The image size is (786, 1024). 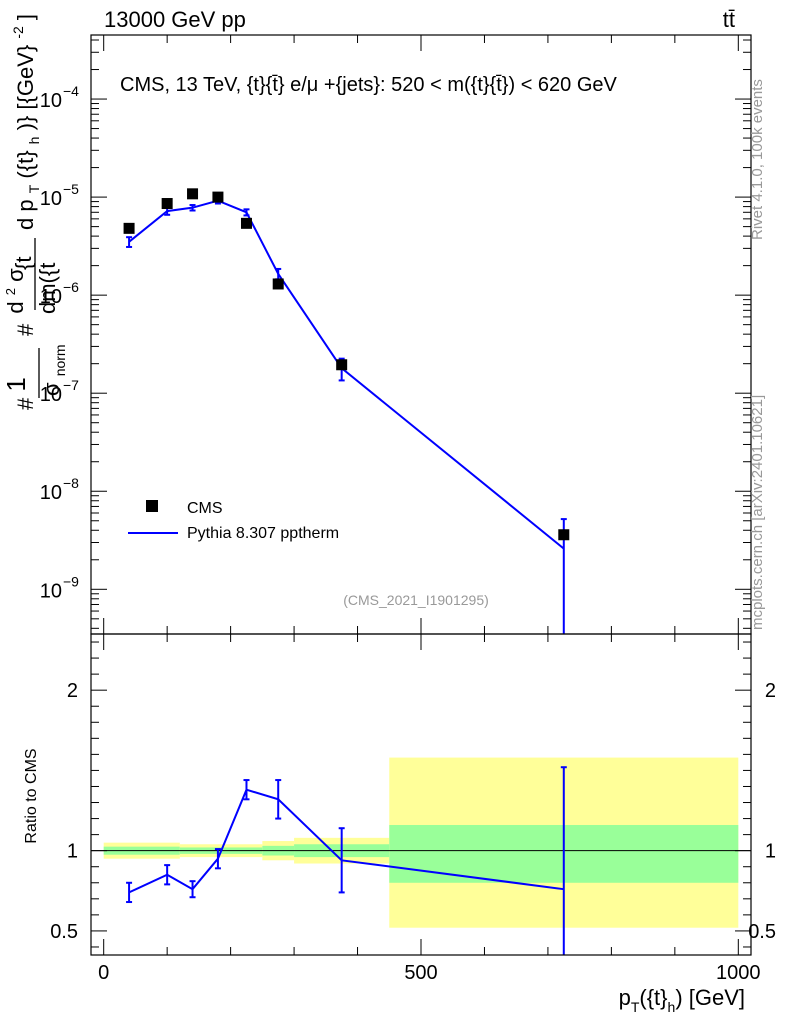 I want to click on ylabel-frac2-extra: {t, so click(x=23, y=263).